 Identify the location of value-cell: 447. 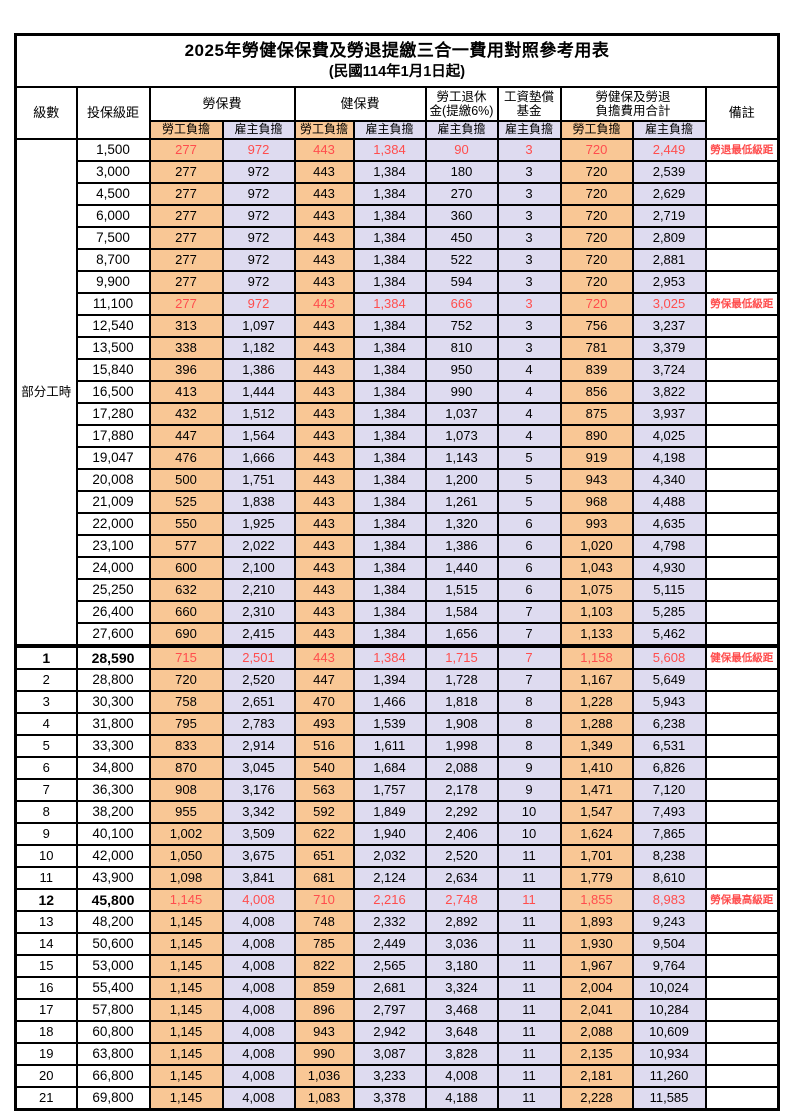
(324, 680).